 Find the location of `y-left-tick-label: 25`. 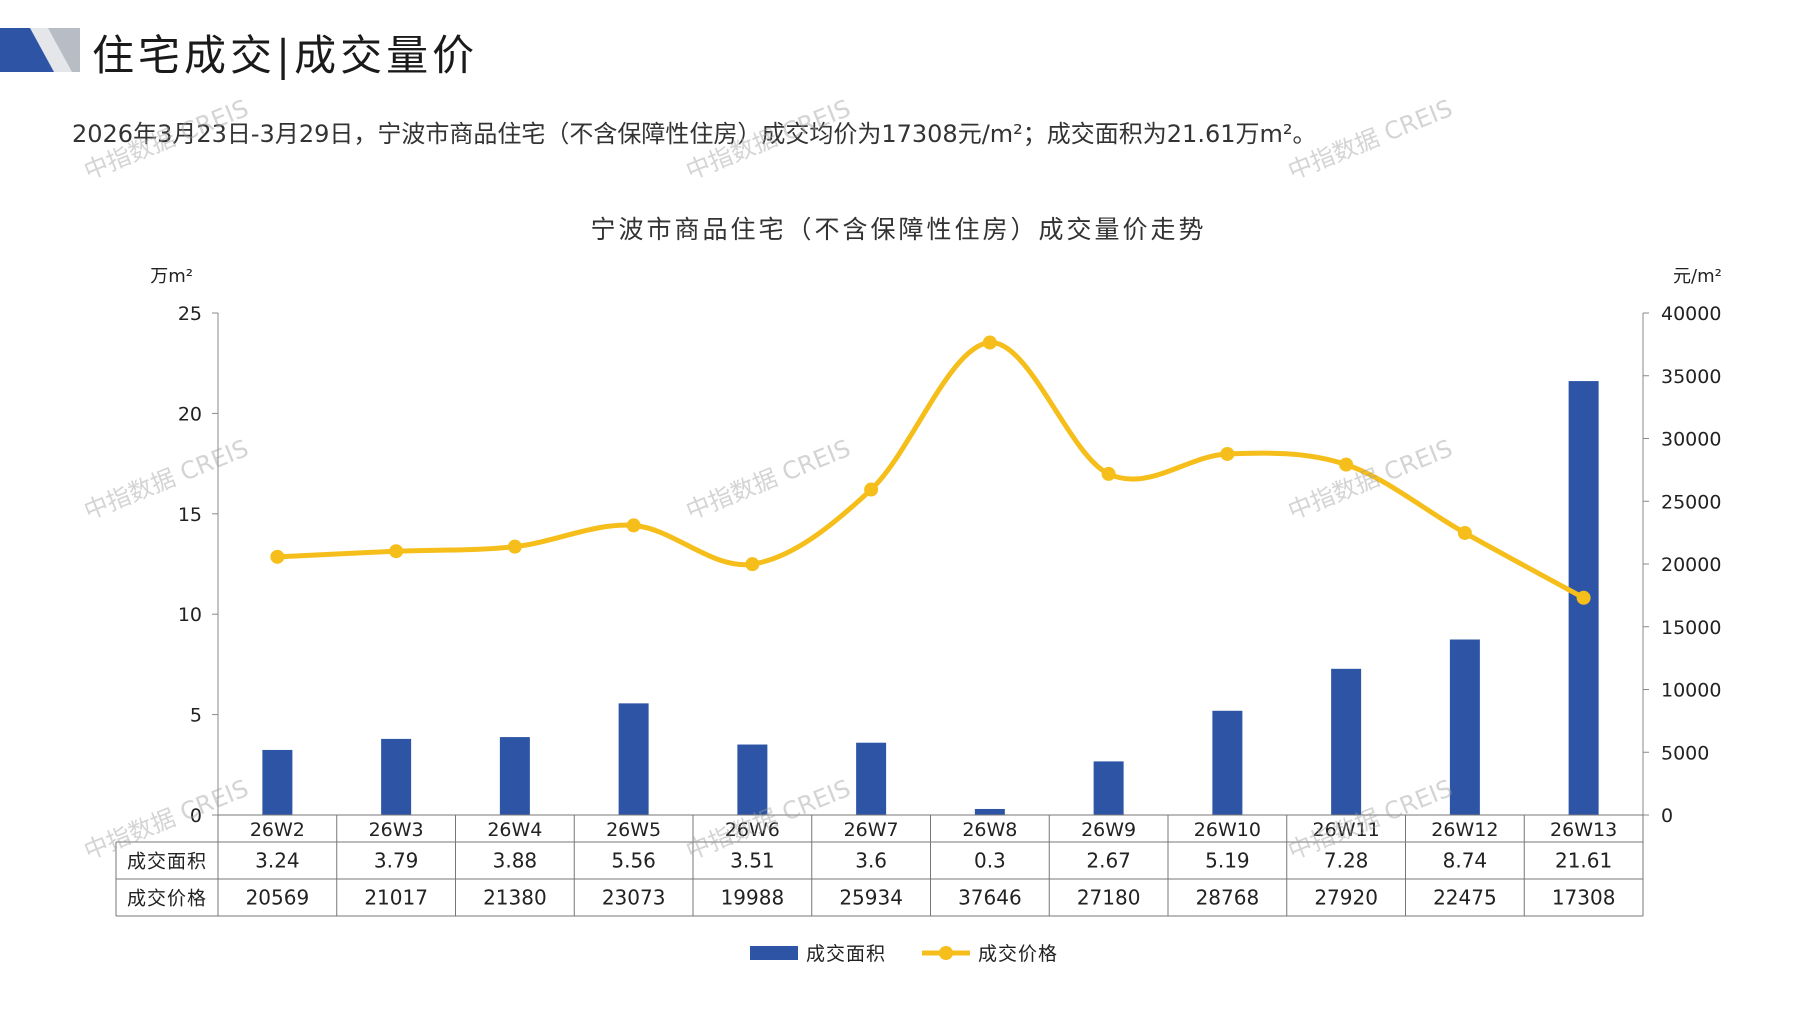

y-left-tick-label: 25 is located at coordinates (190, 314).